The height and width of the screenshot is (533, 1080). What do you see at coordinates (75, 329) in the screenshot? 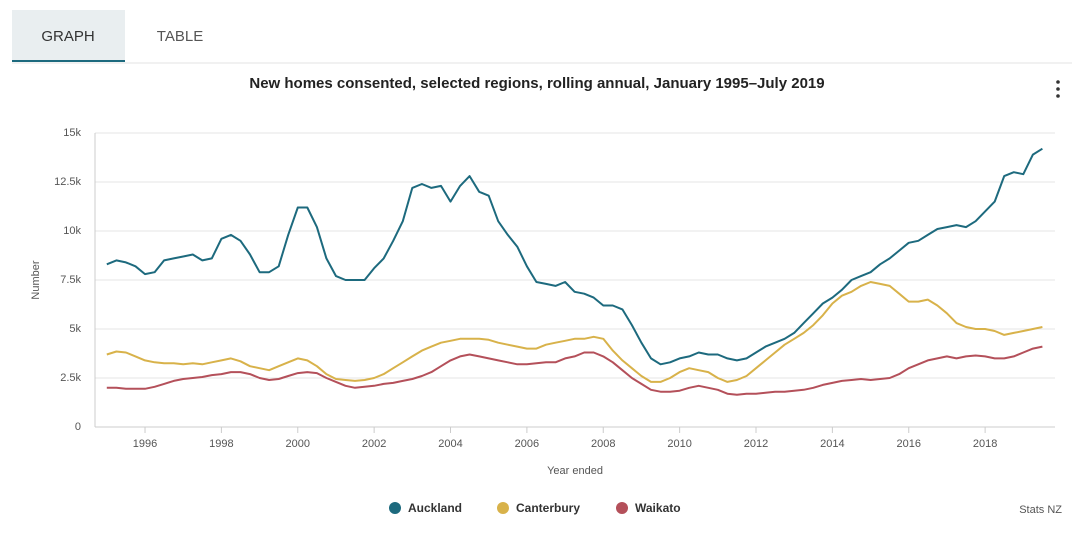
I see `y-tick-label: 5k` at bounding box center [75, 329].